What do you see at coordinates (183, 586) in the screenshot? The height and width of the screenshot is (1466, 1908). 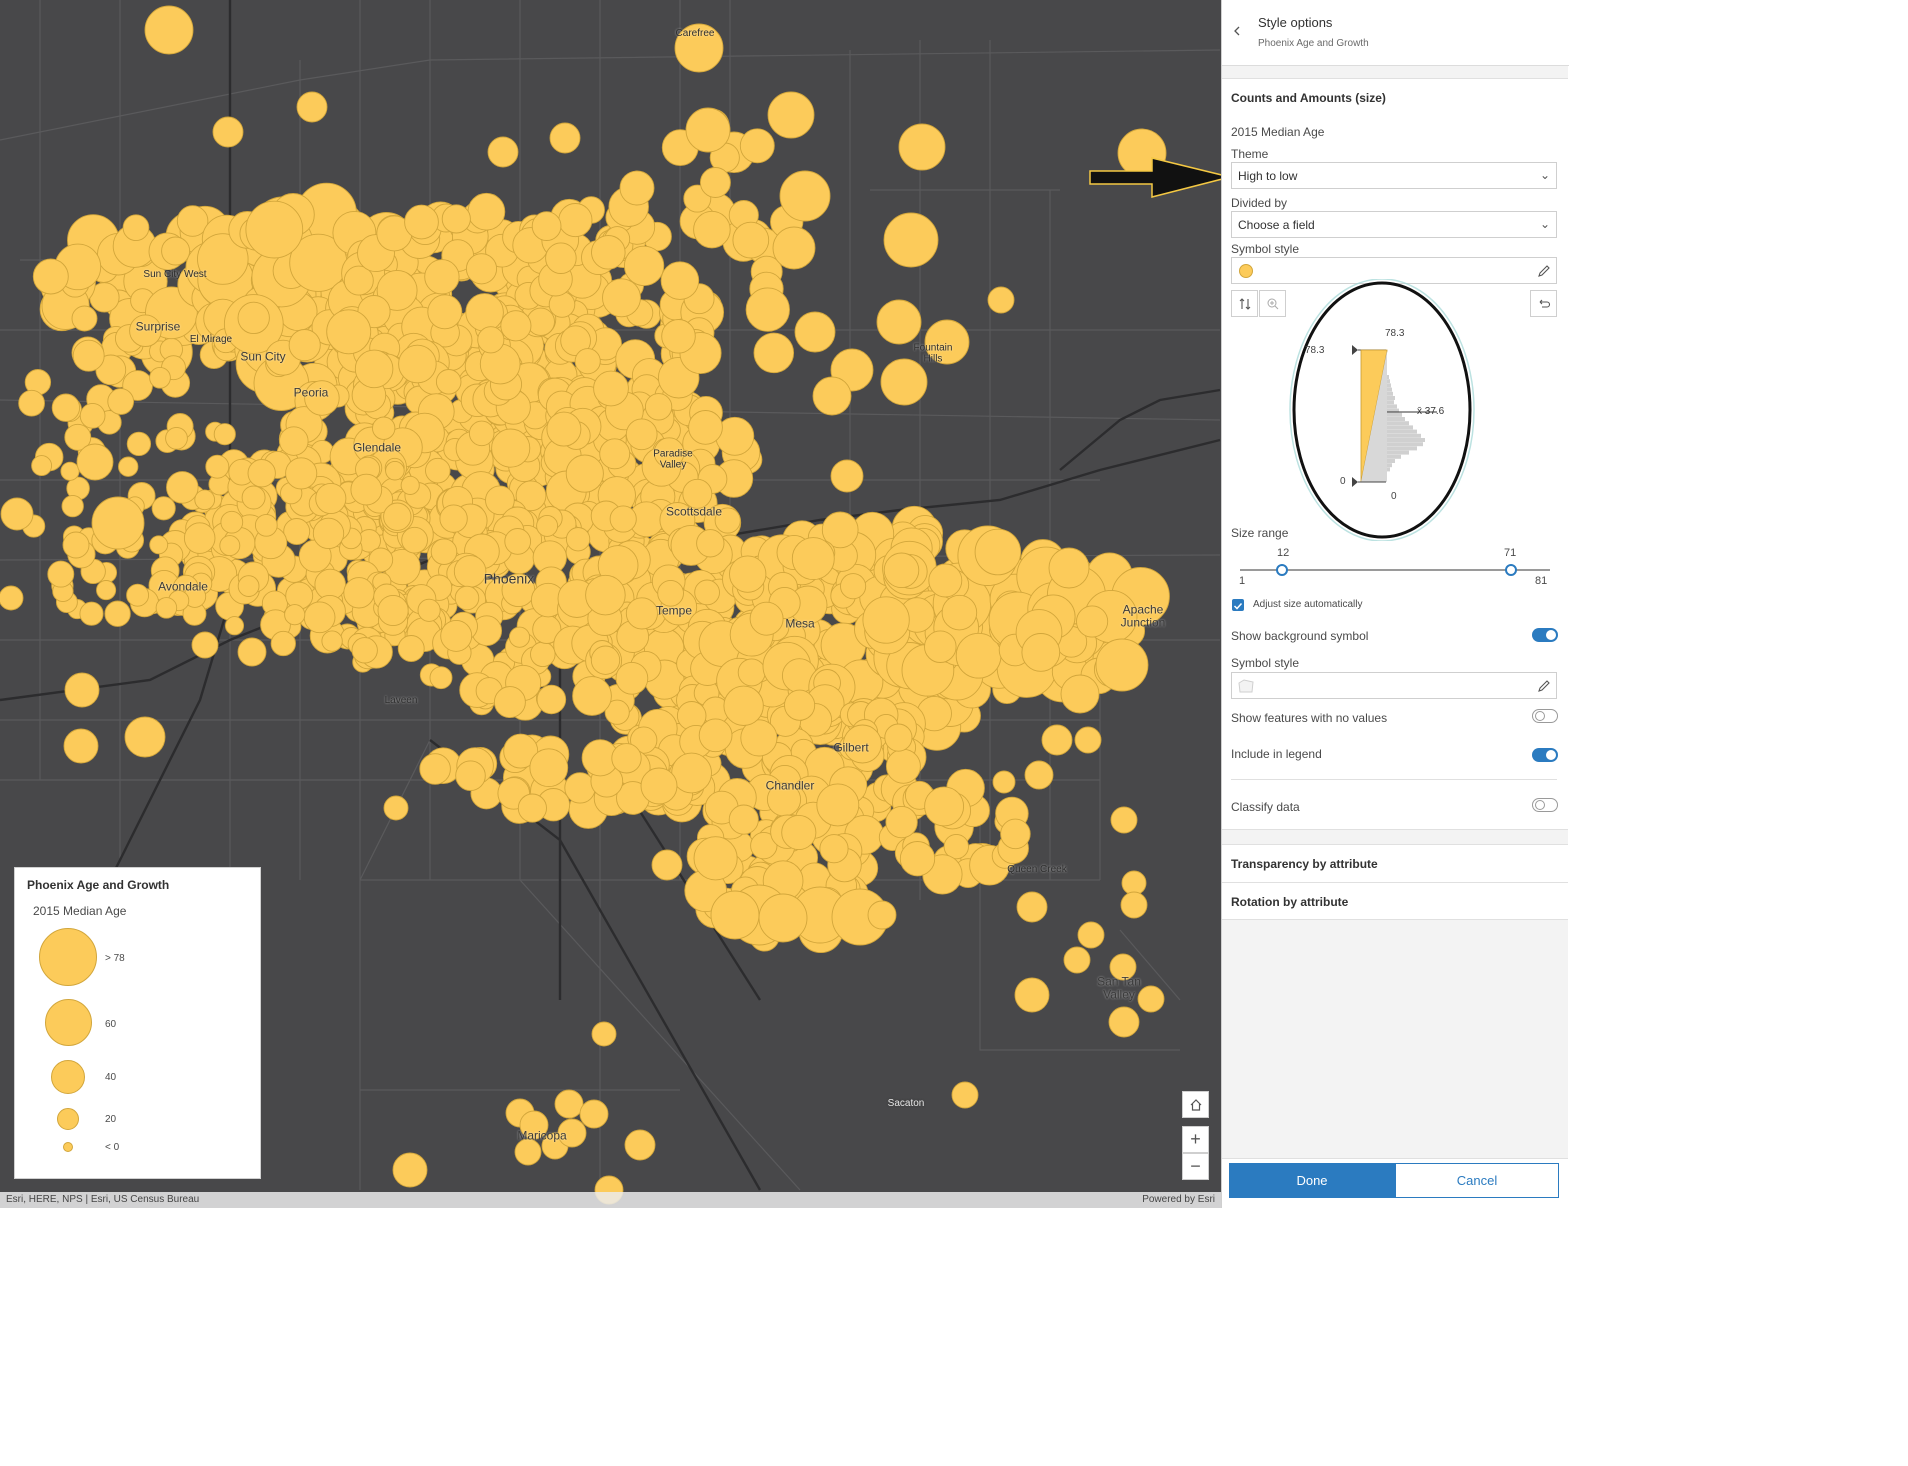 I see `city-label: Avondale` at bounding box center [183, 586].